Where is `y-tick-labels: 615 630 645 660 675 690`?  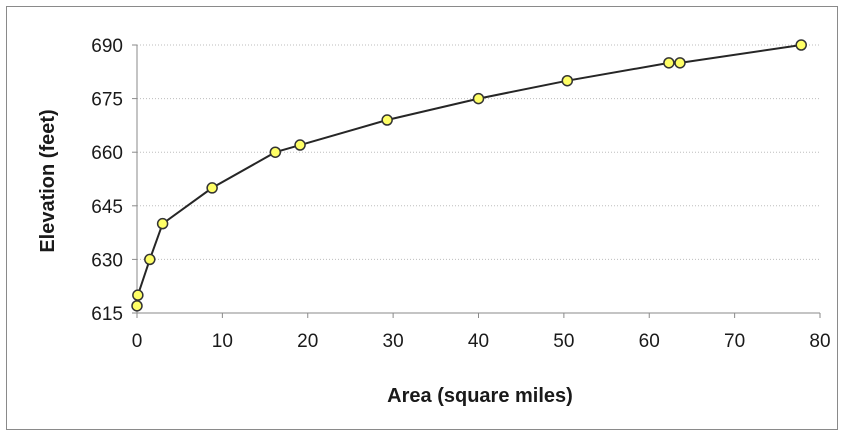 y-tick-labels: 615 630 645 660 675 690 is located at coordinates (114, 180).